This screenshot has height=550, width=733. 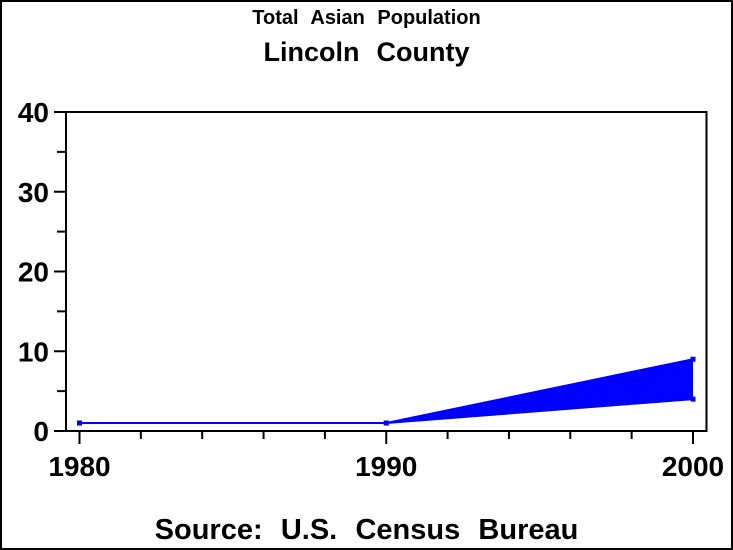 What do you see at coordinates (386, 466) in the screenshot?
I see `x-axis-tick-label: 1990` at bounding box center [386, 466].